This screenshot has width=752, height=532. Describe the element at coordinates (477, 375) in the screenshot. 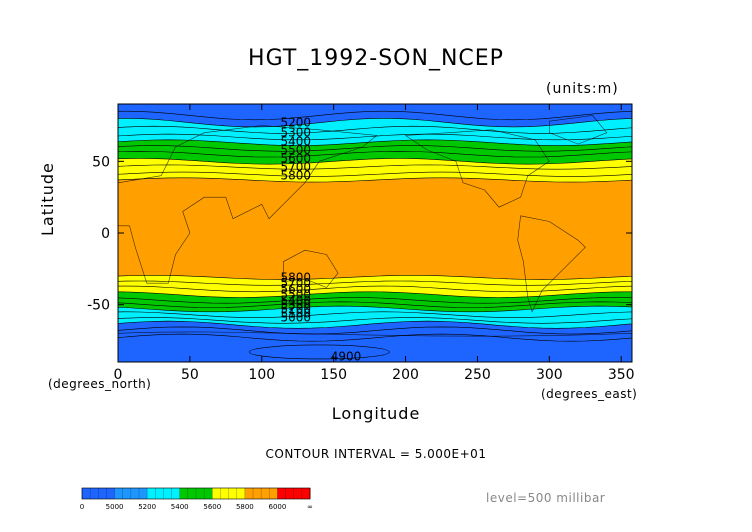

I see `x-tick-label: 250` at that location.